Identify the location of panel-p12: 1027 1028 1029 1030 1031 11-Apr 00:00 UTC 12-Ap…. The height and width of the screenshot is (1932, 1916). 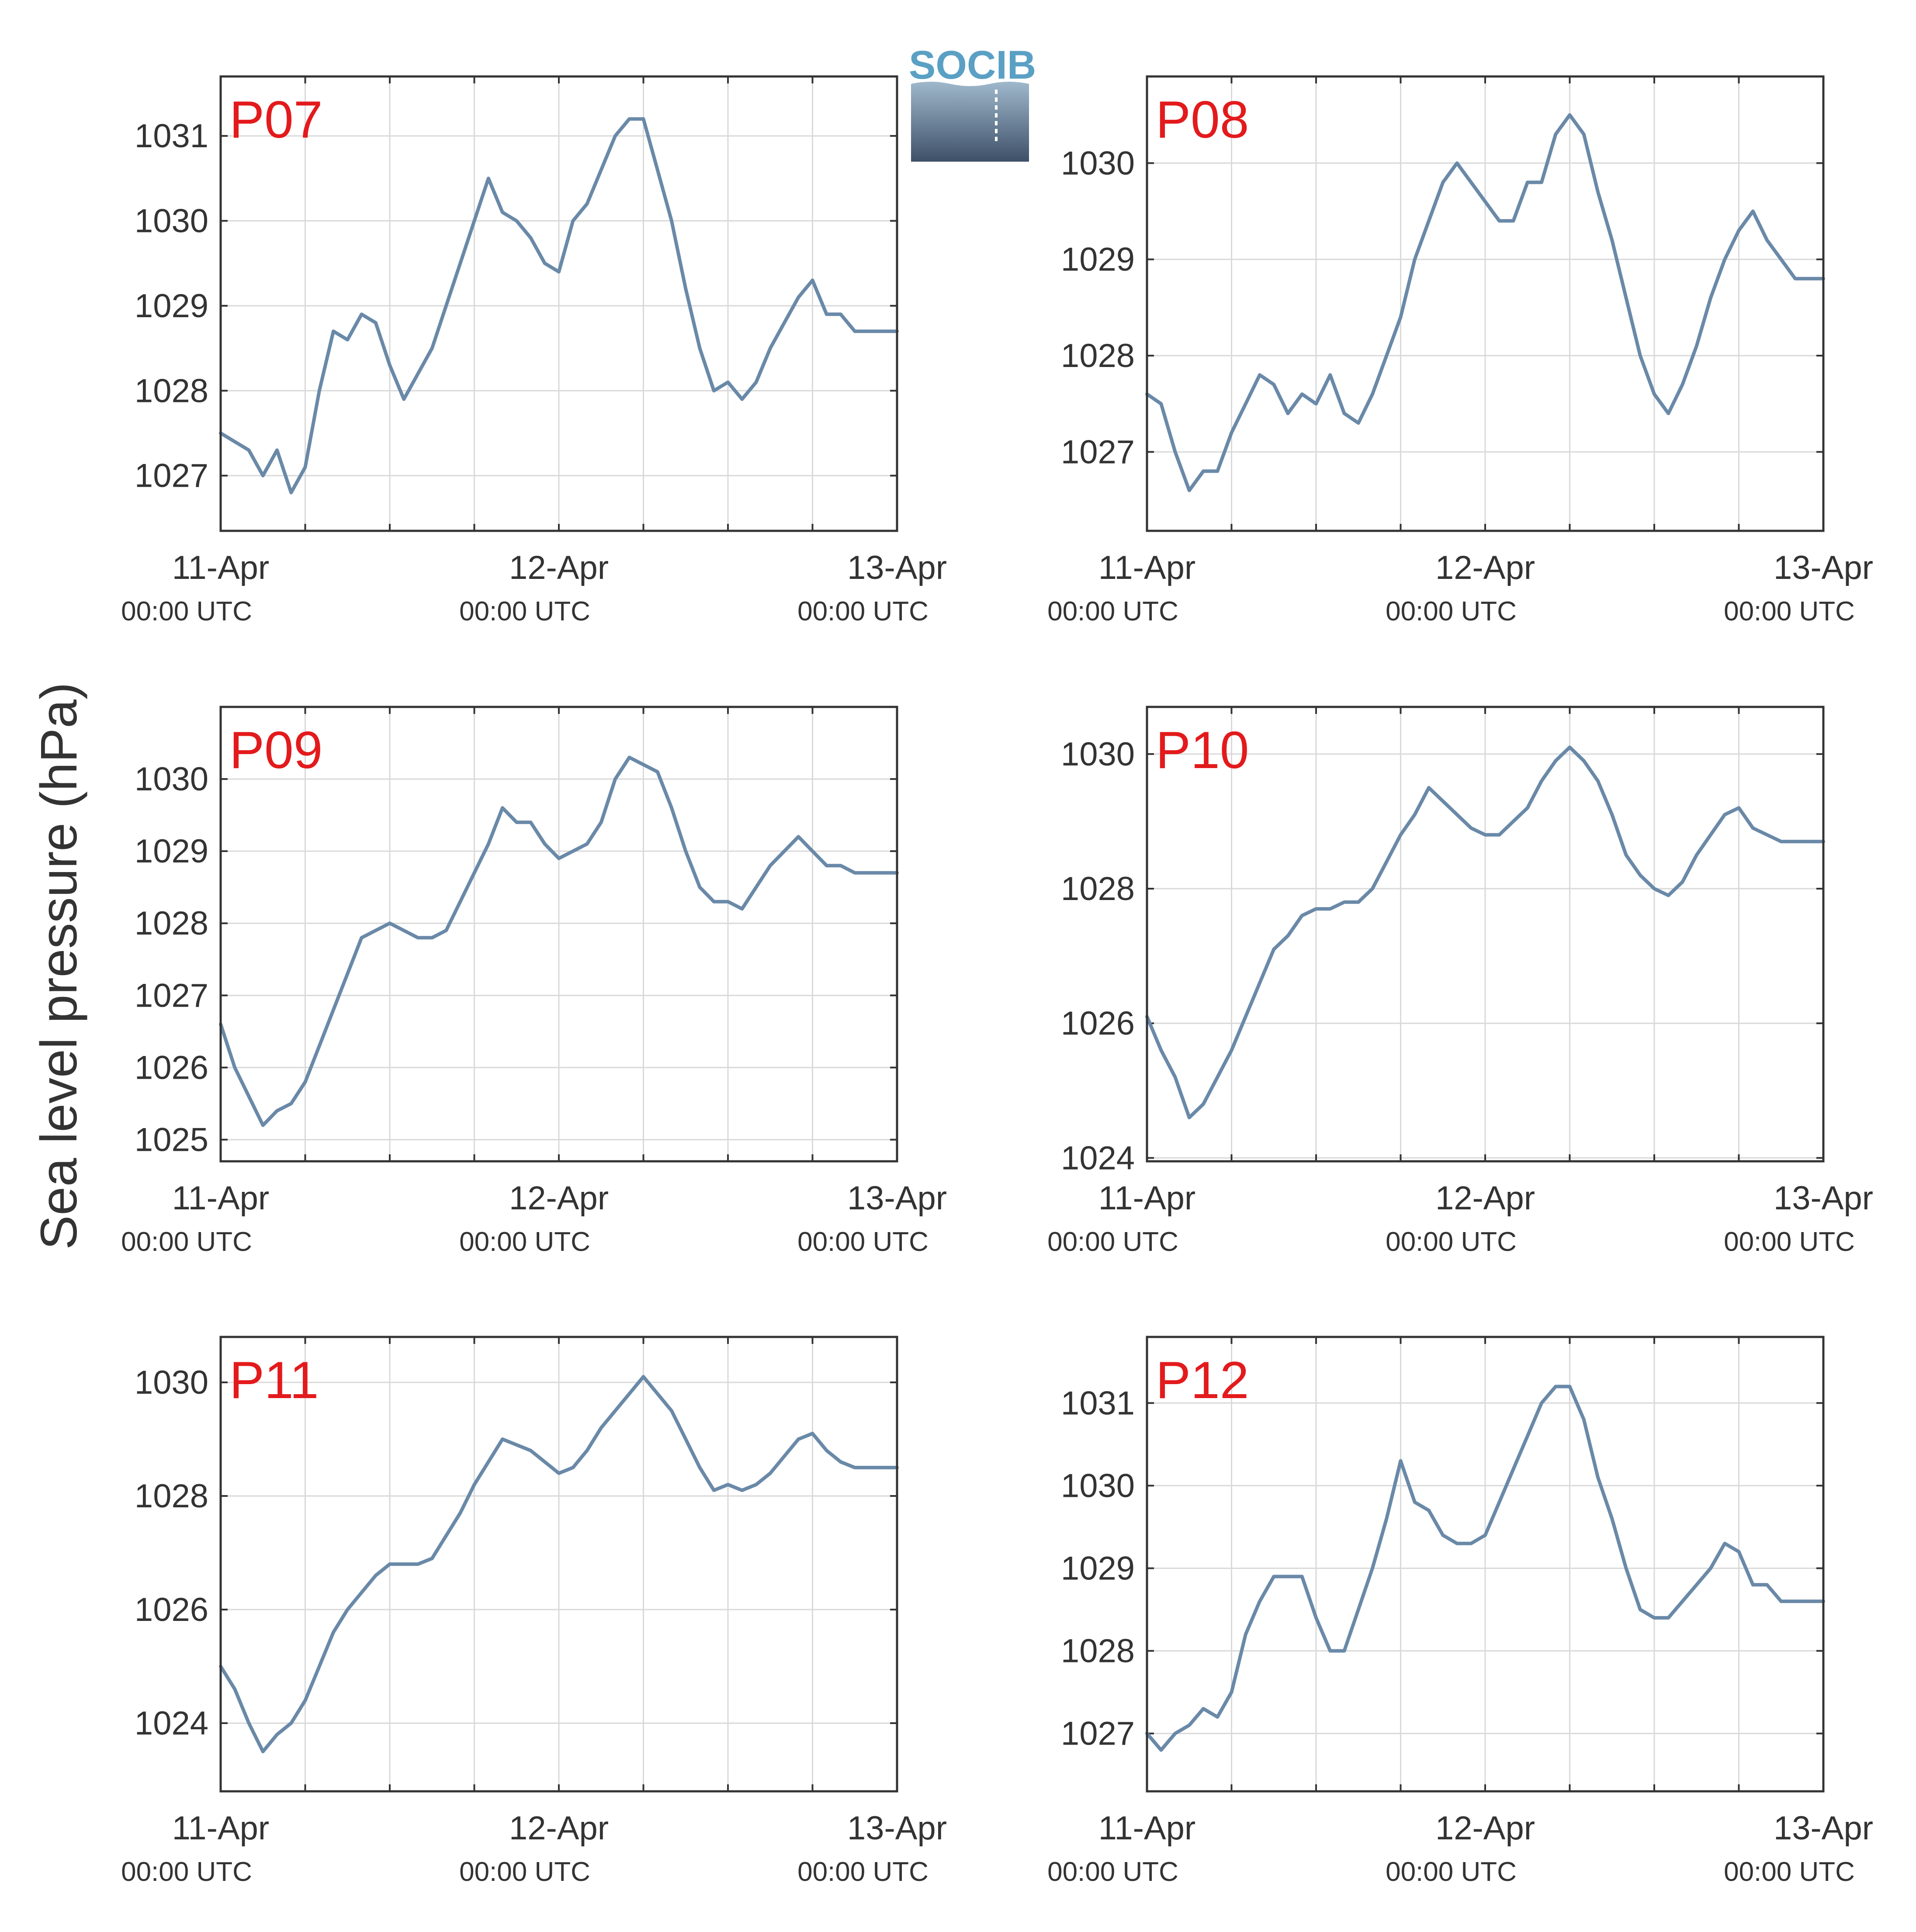
(1460, 1611).